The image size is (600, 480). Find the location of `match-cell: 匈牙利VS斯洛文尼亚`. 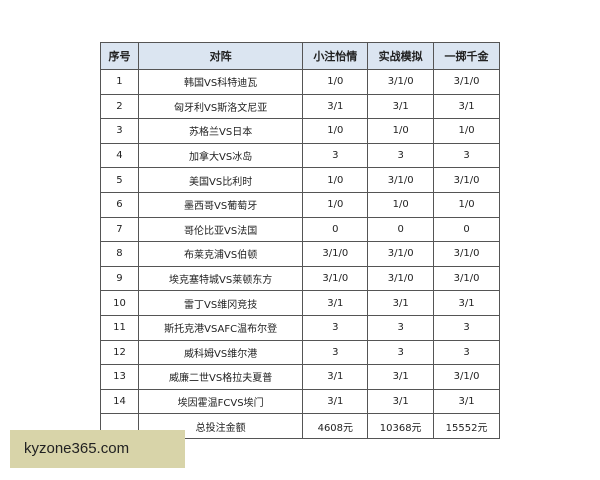

match-cell: 匈牙利VS斯洛文尼亚 is located at coordinates (220, 106).